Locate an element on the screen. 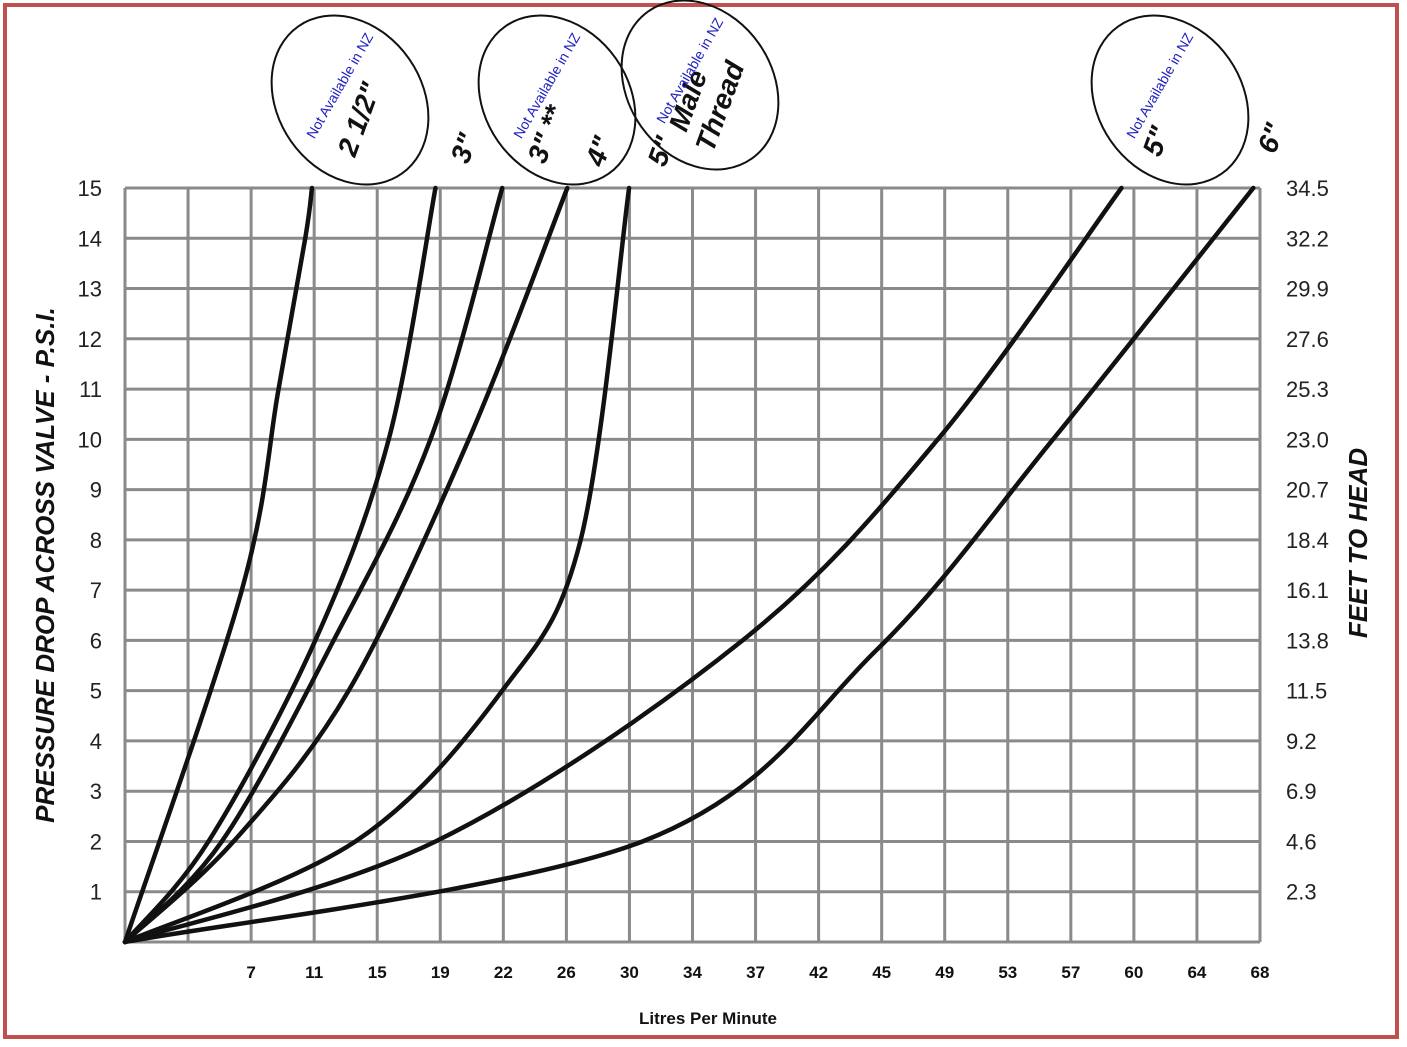 Image resolution: width=1407 pixels, height=1047 pixels. y-tick-label: 13 is located at coordinates (90, 289).